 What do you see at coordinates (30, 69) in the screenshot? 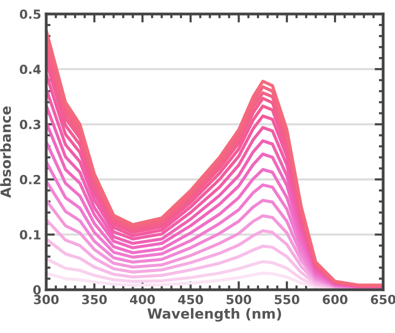
I see `y-tick-label: 0.4` at bounding box center [30, 69].